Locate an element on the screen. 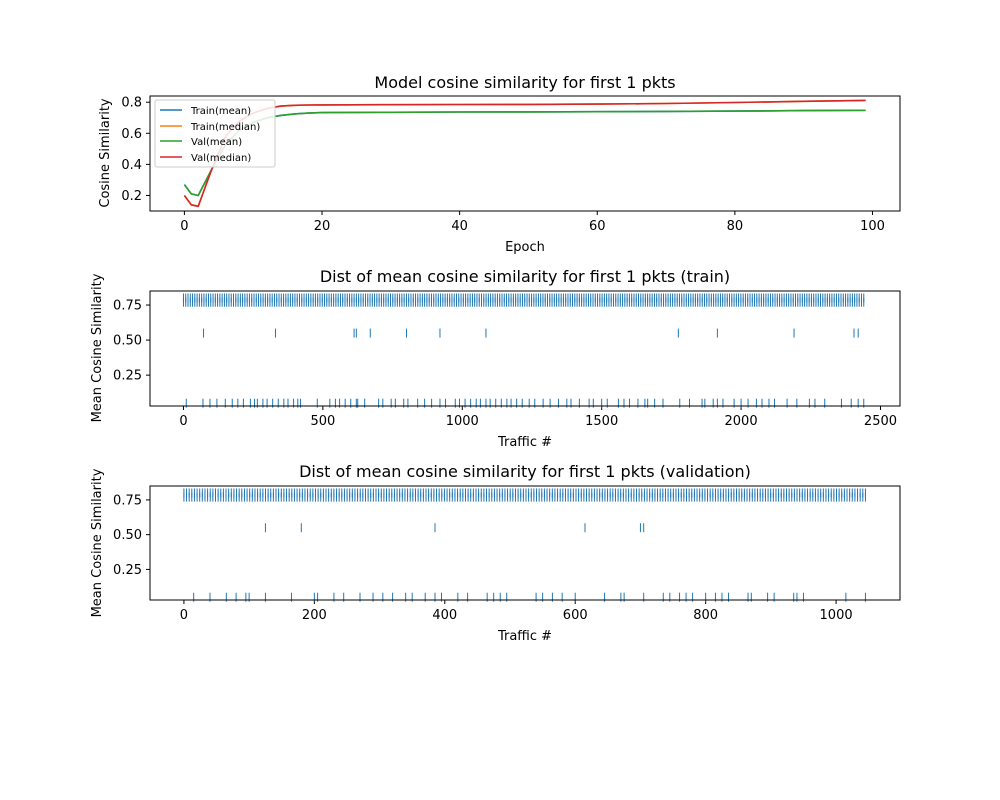  x-tick-label: 100 is located at coordinates (872, 226).